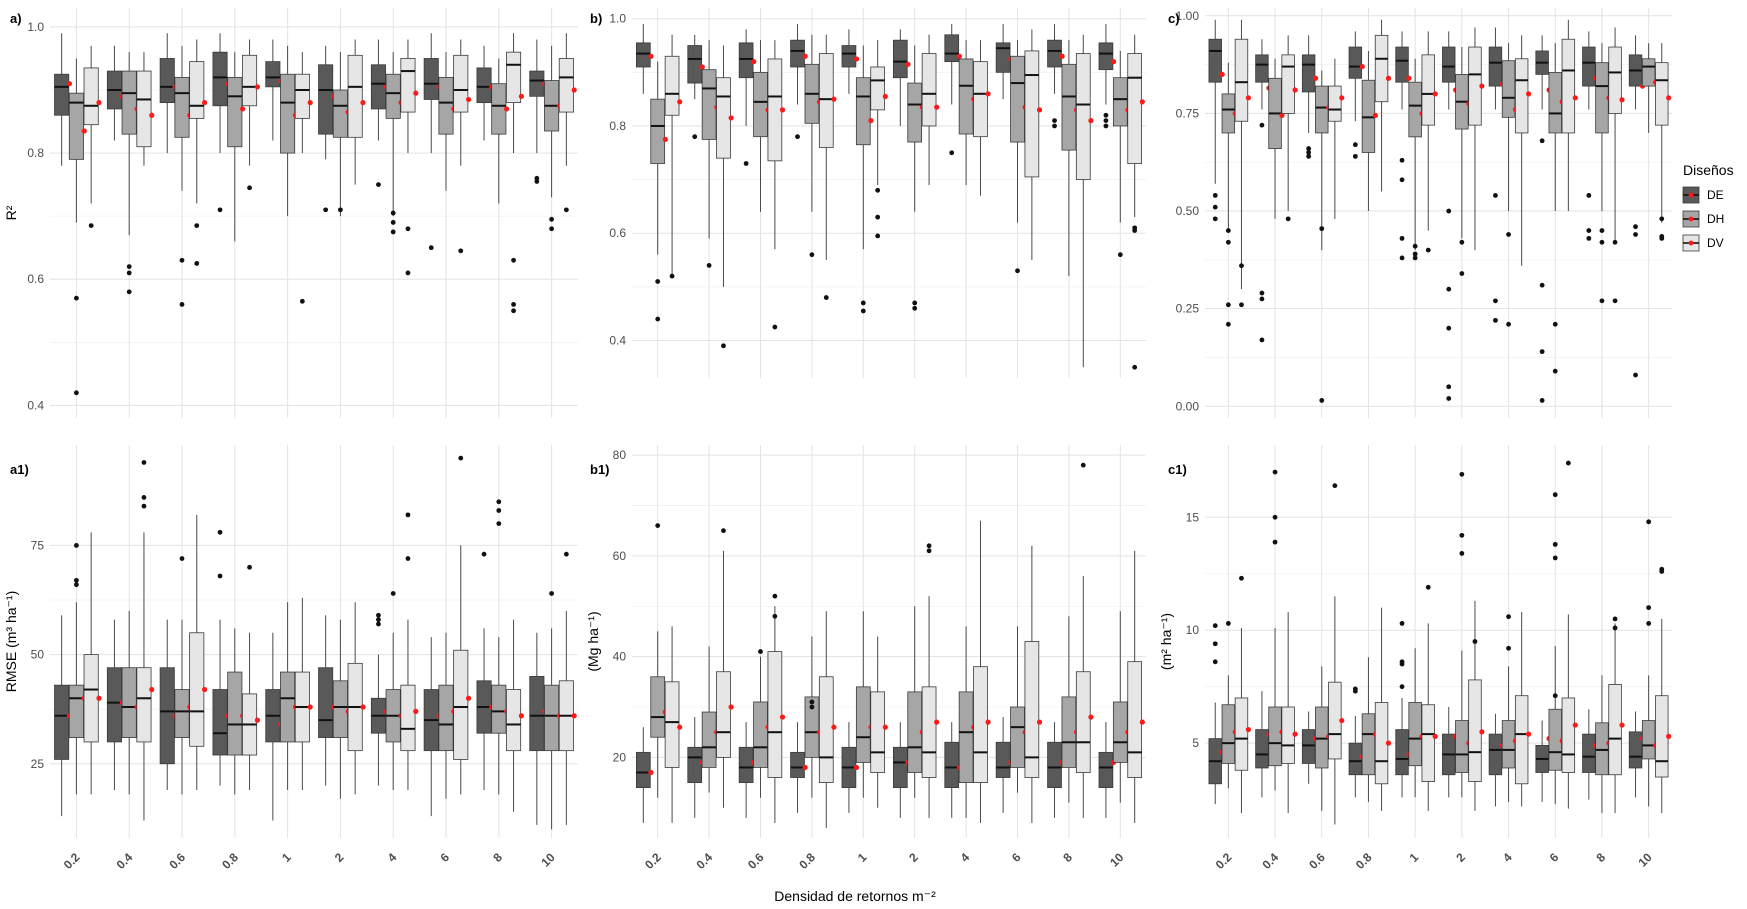 This screenshot has height=909, width=1747. Describe the element at coordinates (1188, 16) in the screenshot. I see `y-tick-label: 1.00` at that location.